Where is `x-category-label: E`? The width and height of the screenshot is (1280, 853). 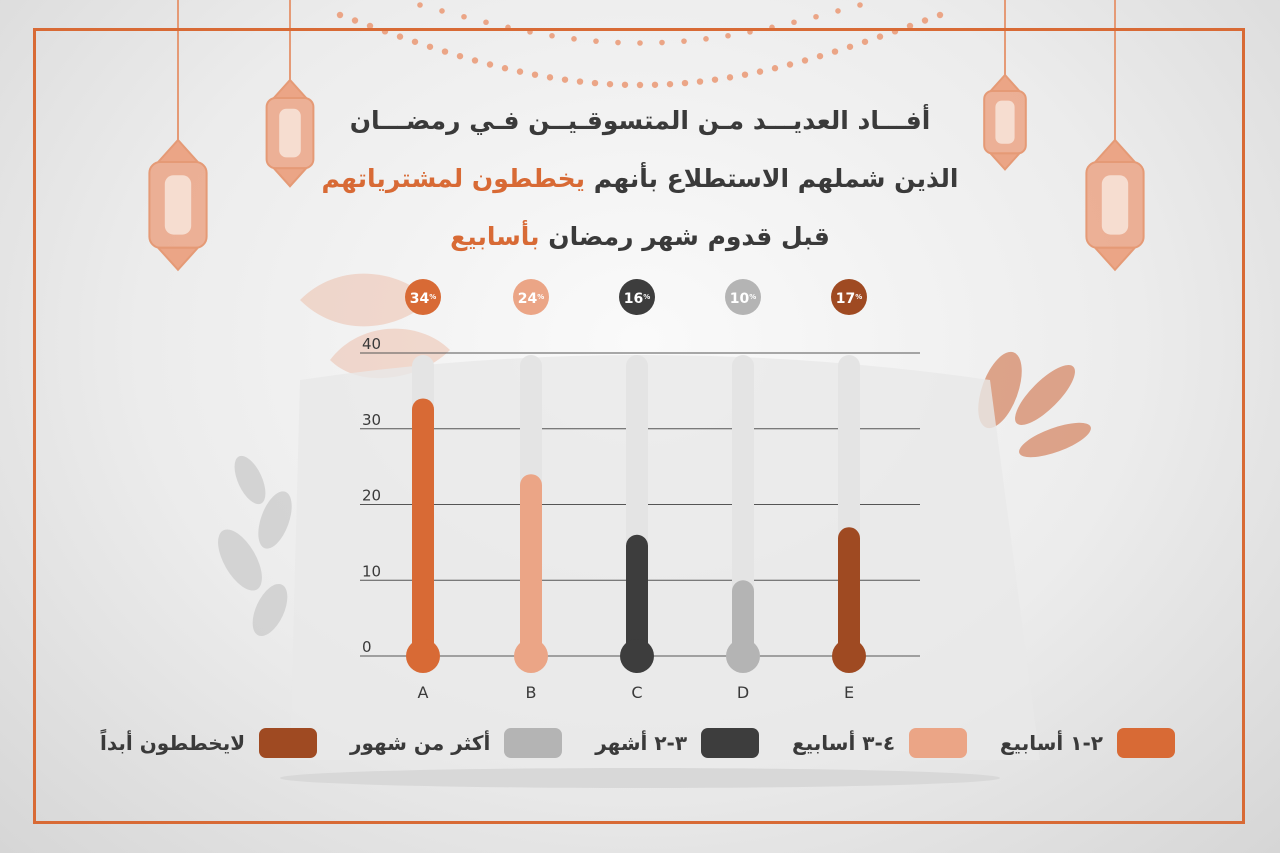 x-category-label: E is located at coordinates (849, 692).